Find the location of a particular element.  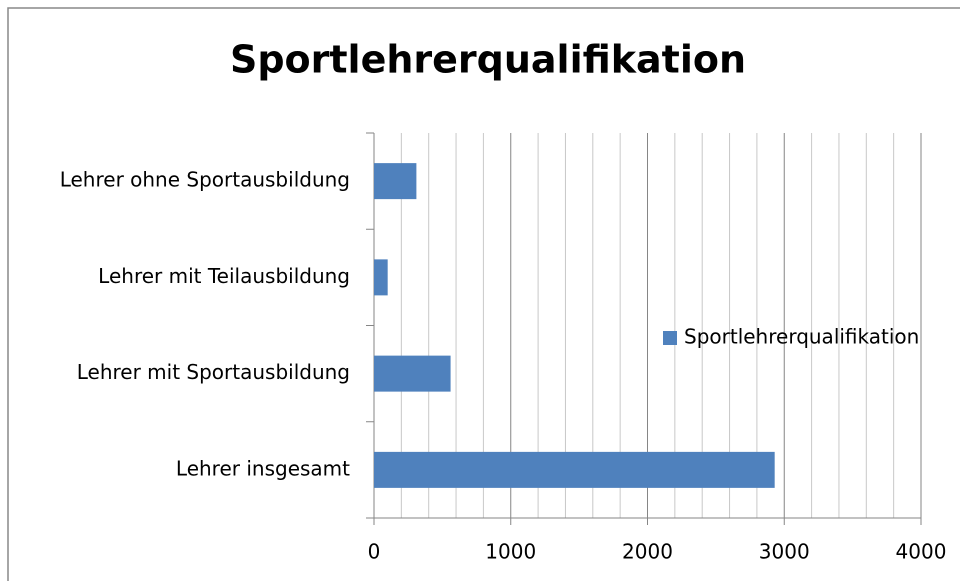

y-tick-label: Lehrer mit Sportausbildung is located at coordinates (213, 372).